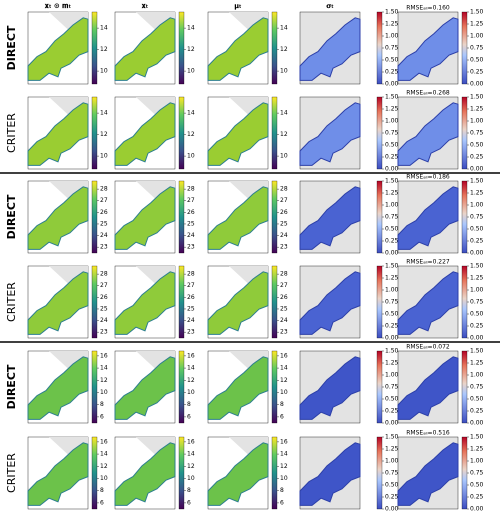 This screenshot has width=500, height=517. I want to click on rmse-title: RMSEₐₗₗ=0.072, so click(428, 347).